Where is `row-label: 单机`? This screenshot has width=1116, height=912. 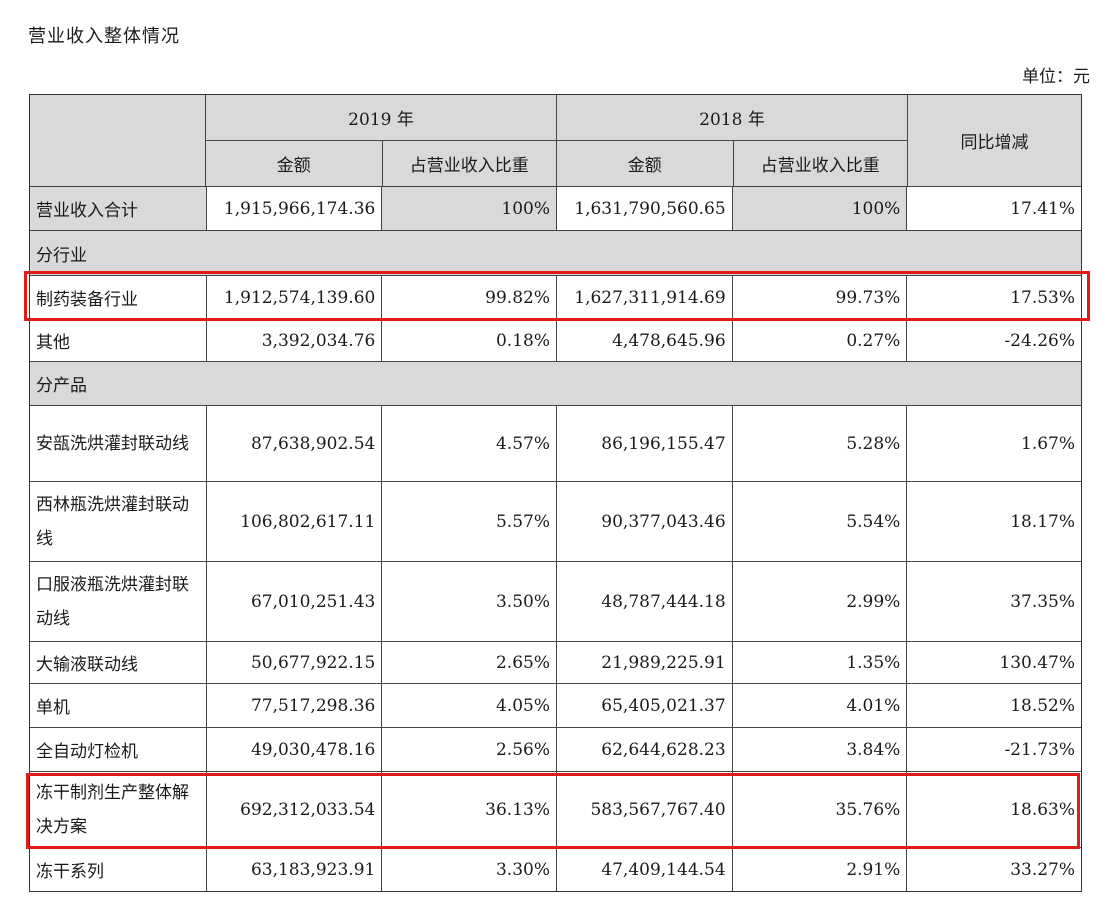
row-label: 单机 is located at coordinates (53, 708).